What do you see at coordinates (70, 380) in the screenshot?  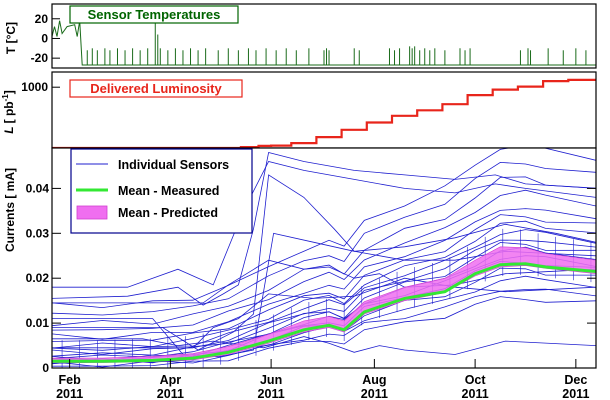 I see `x-tick-month: Feb` at bounding box center [70, 380].